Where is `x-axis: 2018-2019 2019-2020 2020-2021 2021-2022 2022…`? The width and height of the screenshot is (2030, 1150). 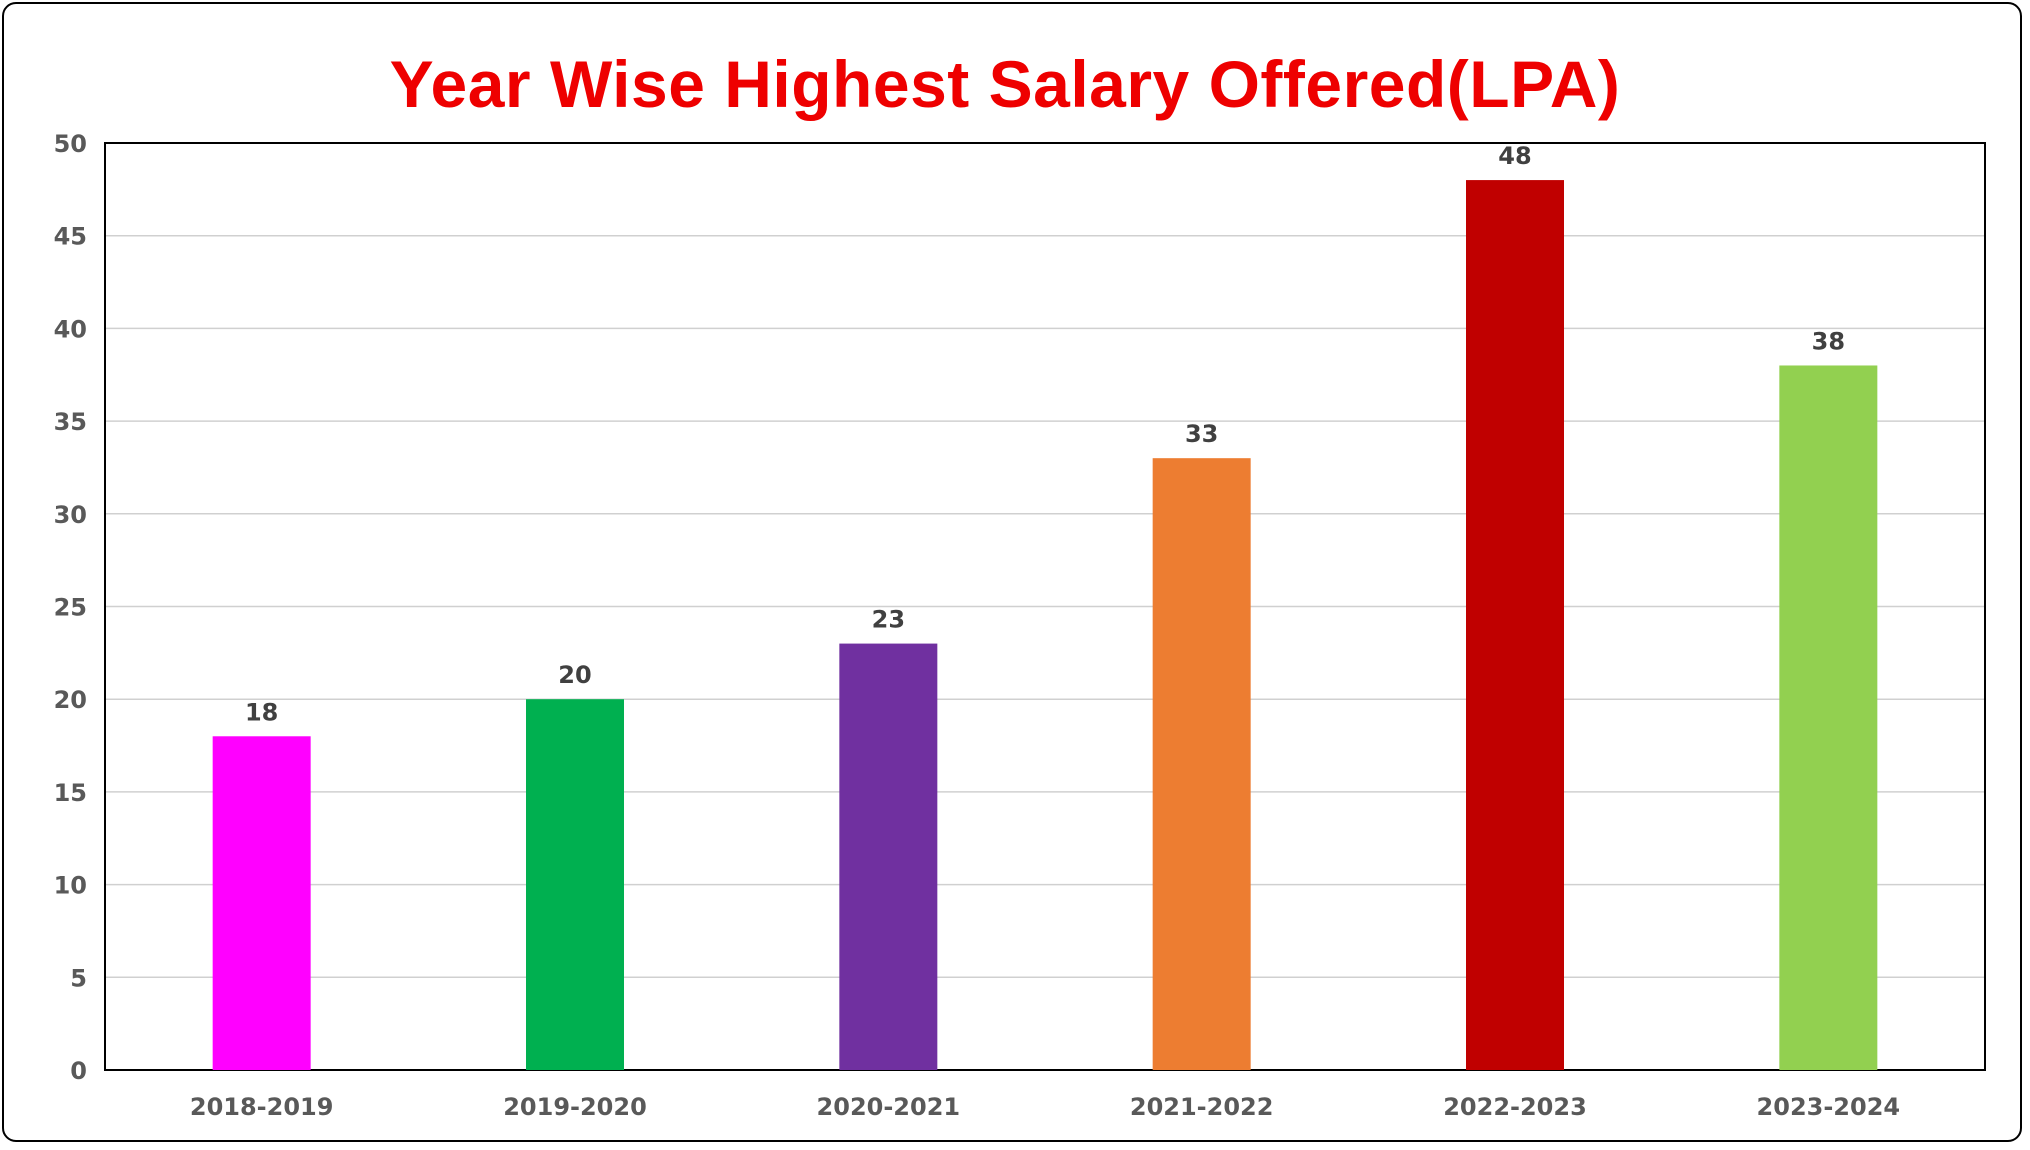 x-axis: 2018-2019 2019-2020 2020-2021 2021-2022 2022… is located at coordinates (1045, 1107).